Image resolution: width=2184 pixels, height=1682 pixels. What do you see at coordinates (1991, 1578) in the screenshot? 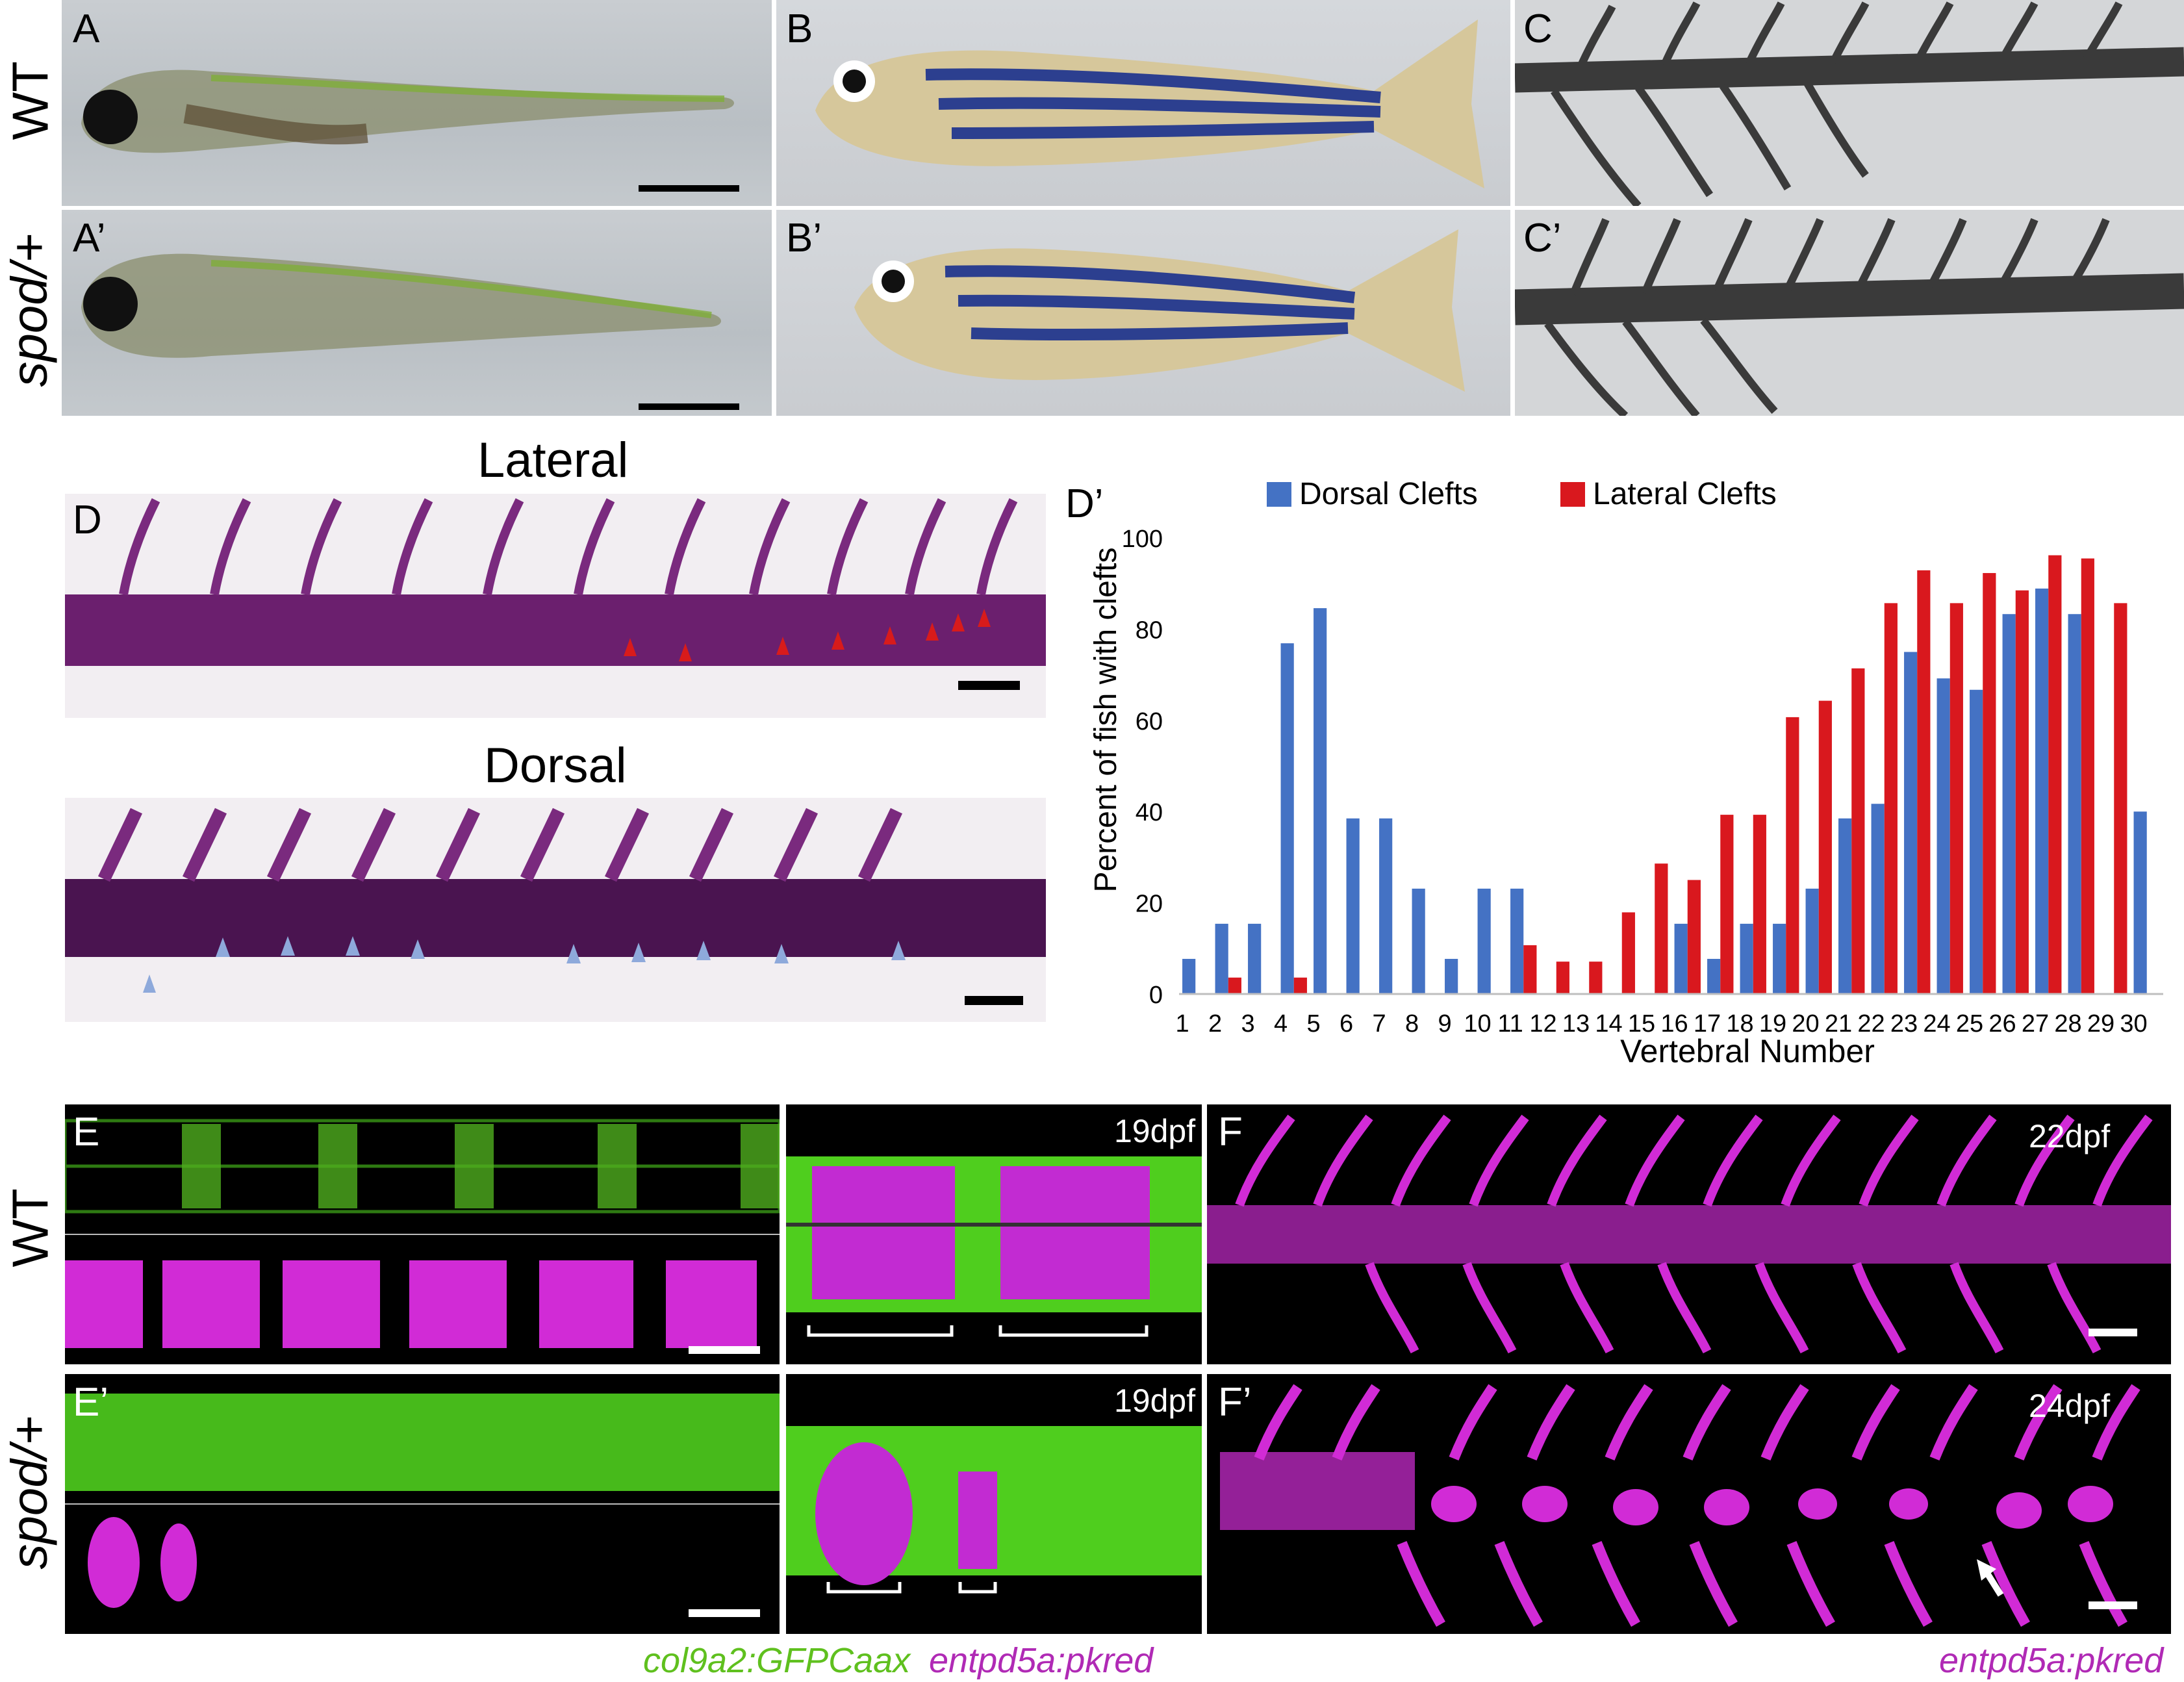
I see `arrow-icon` at bounding box center [1991, 1578].